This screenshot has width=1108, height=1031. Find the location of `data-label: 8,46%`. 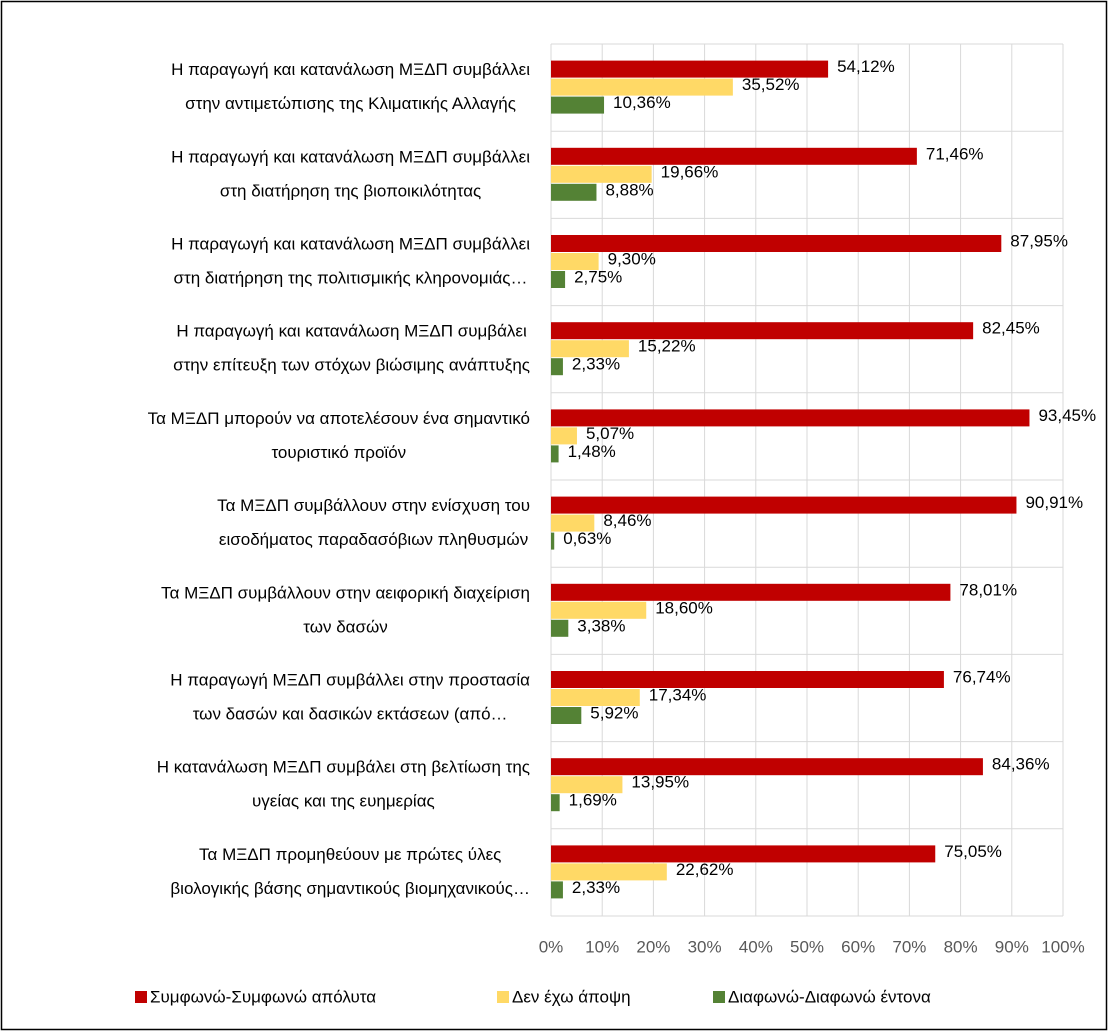

data-label: 8,46% is located at coordinates (627, 520).